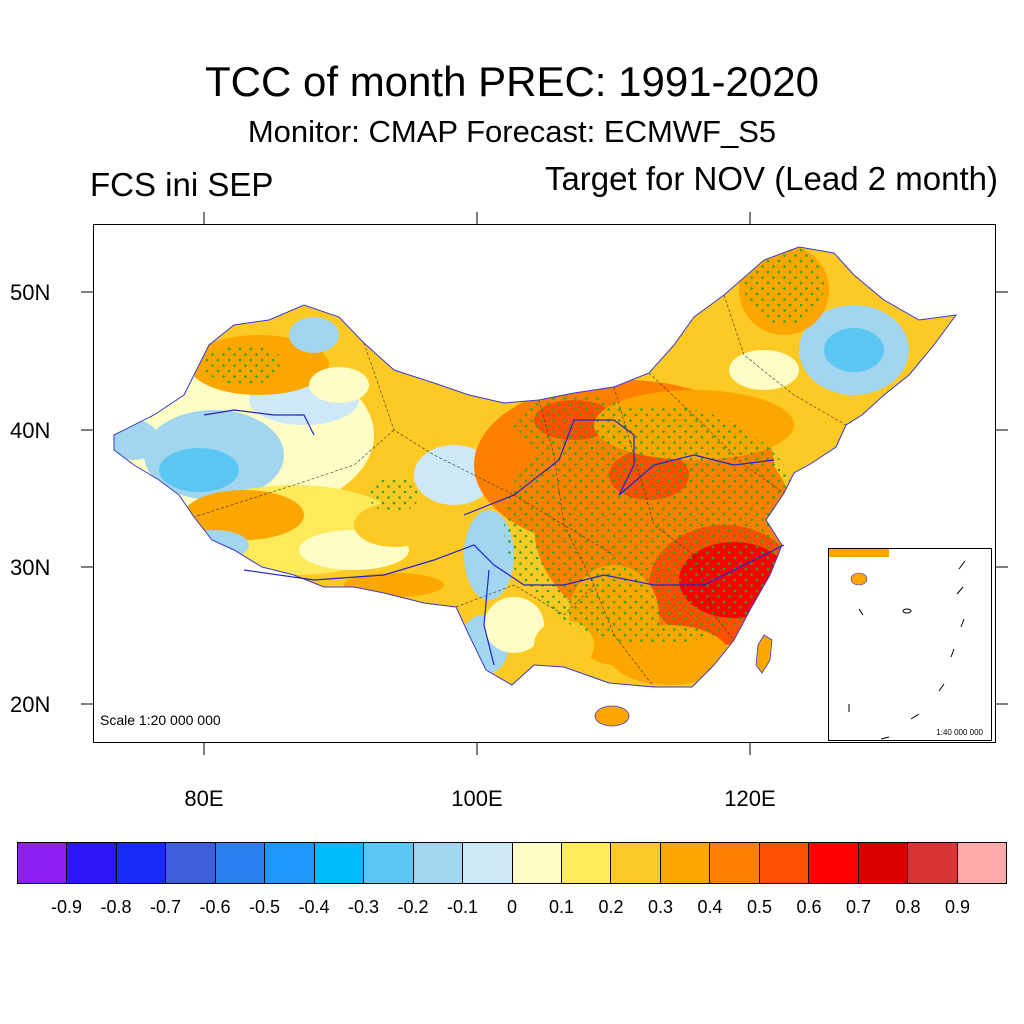 This screenshot has height=1024, width=1024. I want to click on colorbar-tick-label: 0.3, so click(660, 907).